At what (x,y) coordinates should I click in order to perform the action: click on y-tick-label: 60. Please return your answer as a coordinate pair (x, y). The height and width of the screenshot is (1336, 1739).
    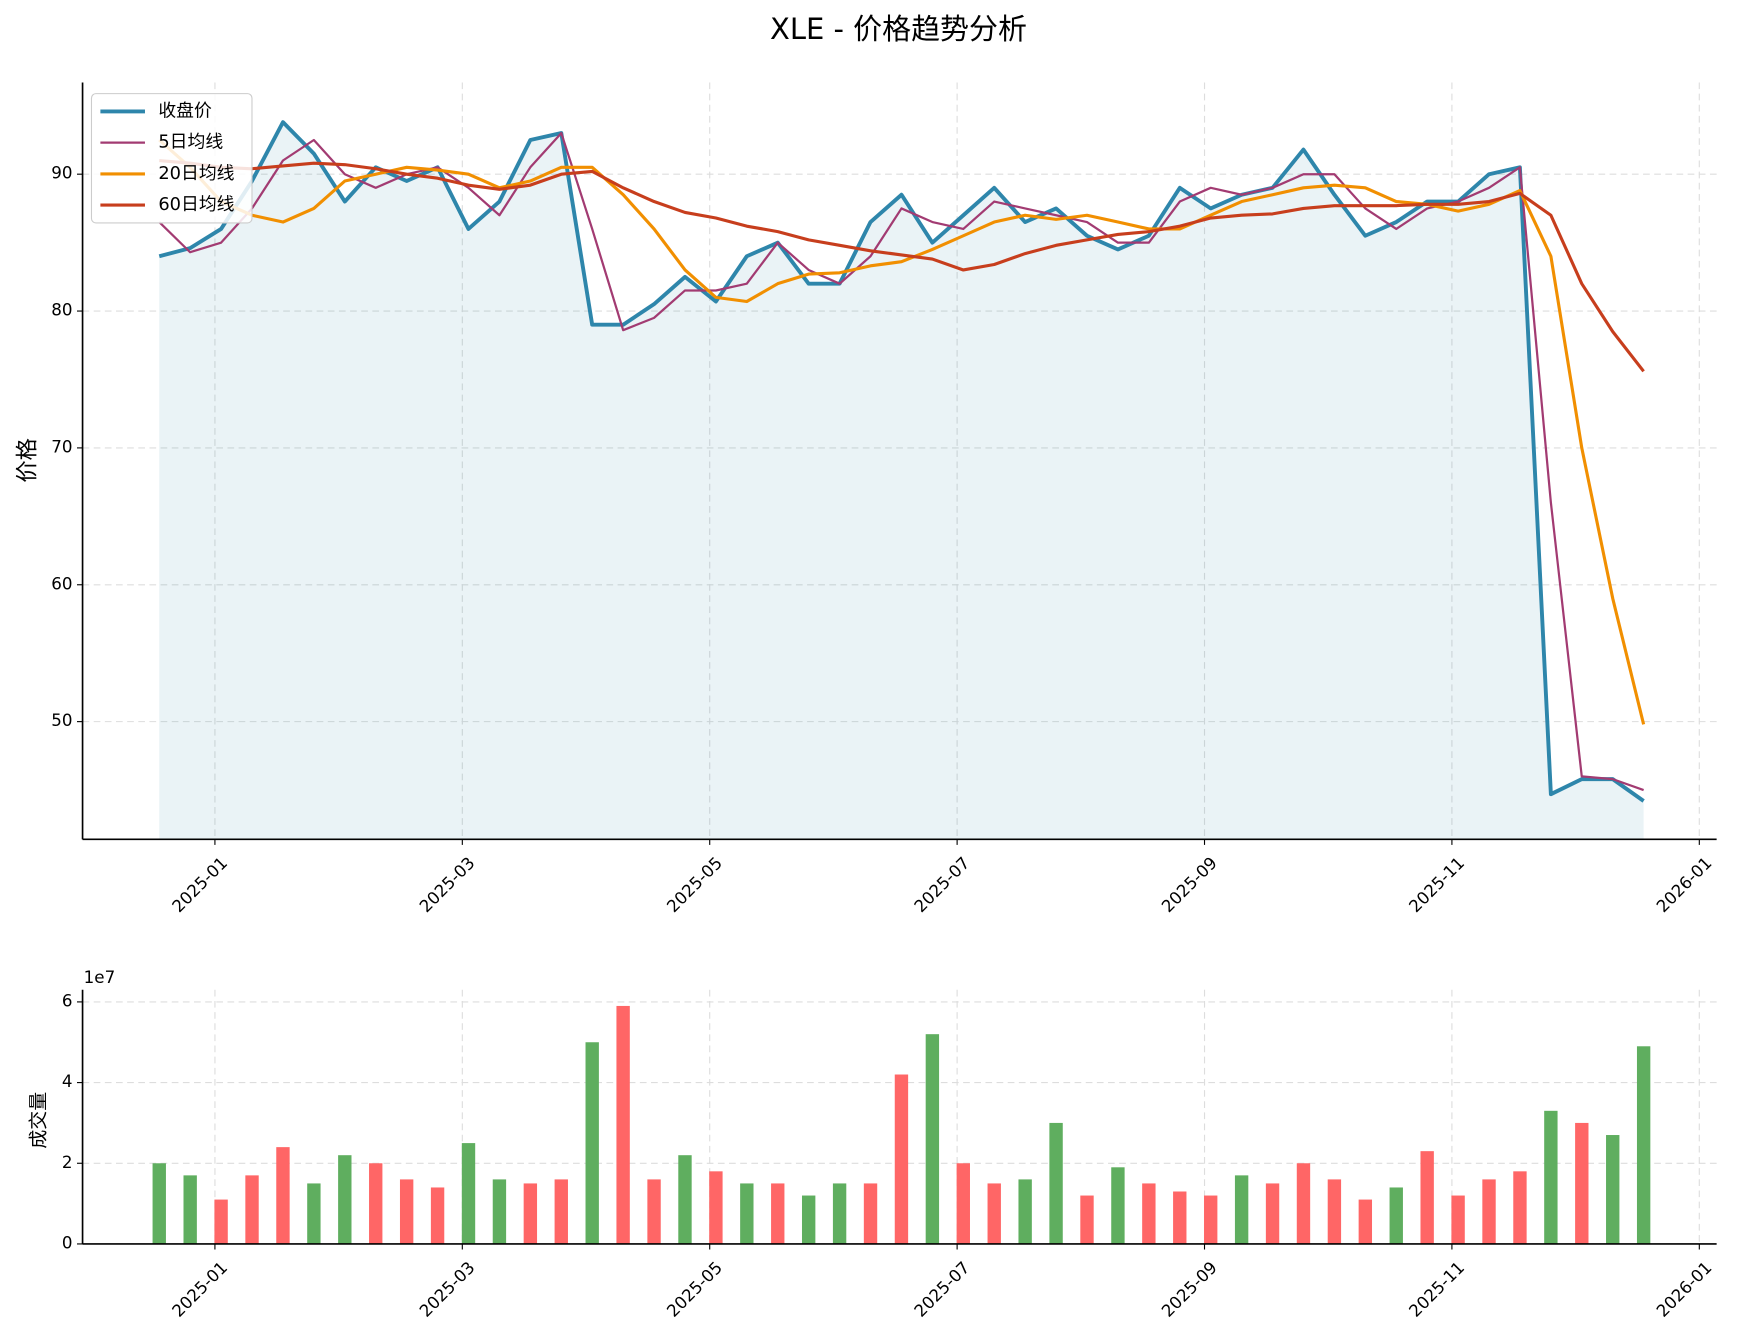
    Looking at the image, I should click on (61, 583).